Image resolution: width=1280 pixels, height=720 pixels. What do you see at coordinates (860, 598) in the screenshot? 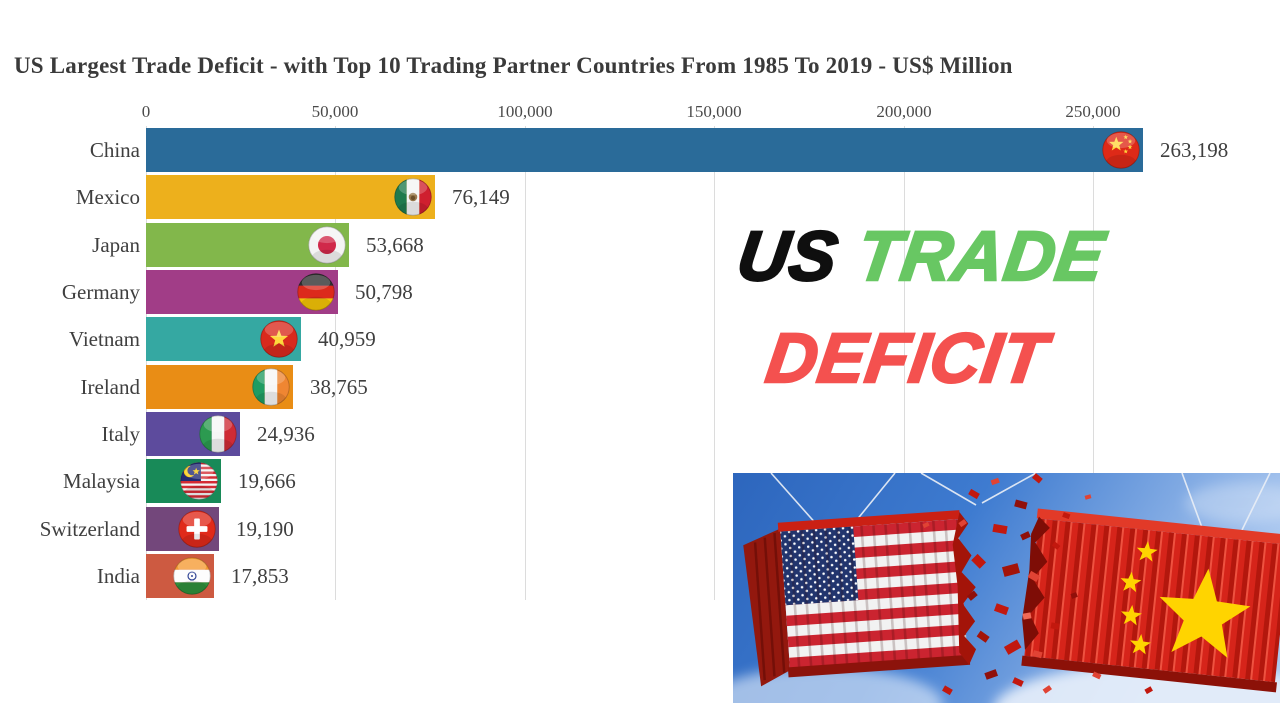
I see `us-flag-container` at bounding box center [860, 598].